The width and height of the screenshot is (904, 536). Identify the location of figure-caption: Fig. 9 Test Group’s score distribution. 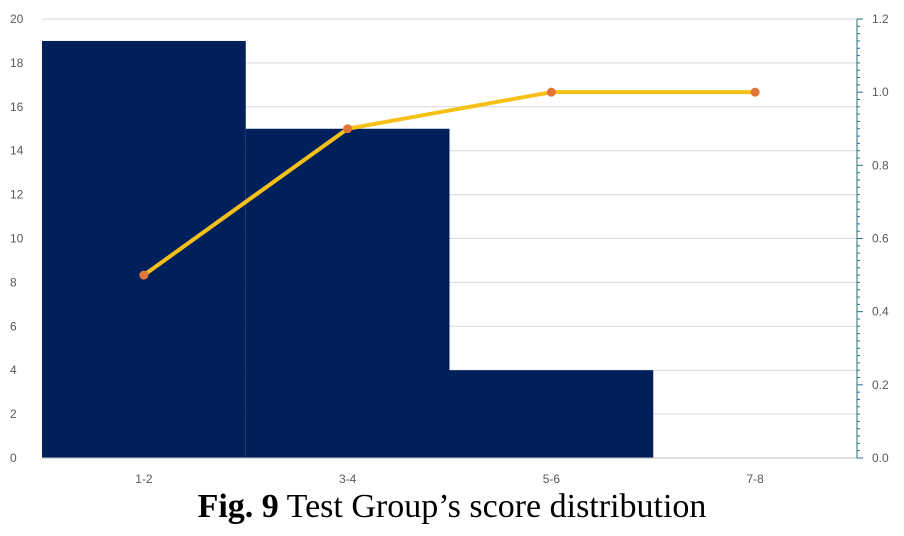
(452, 507).